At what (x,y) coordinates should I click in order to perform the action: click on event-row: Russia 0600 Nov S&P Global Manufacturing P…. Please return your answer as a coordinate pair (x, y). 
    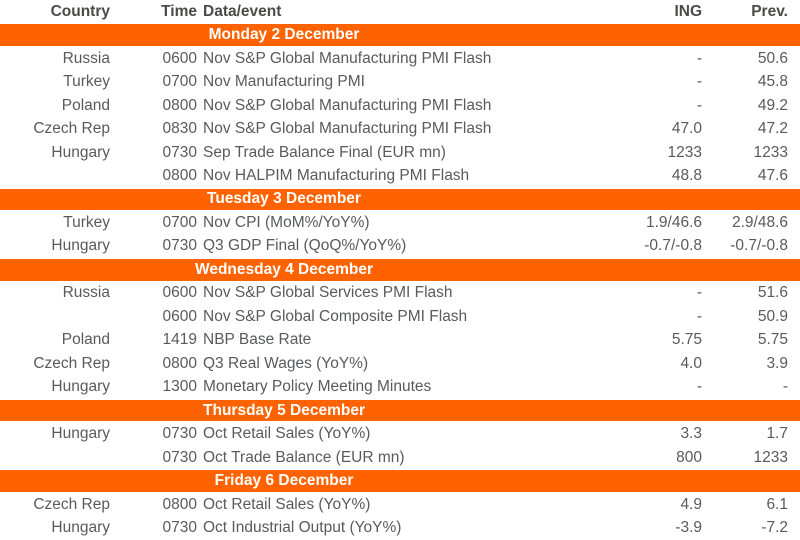
    Looking at the image, I should click on (400, 58).